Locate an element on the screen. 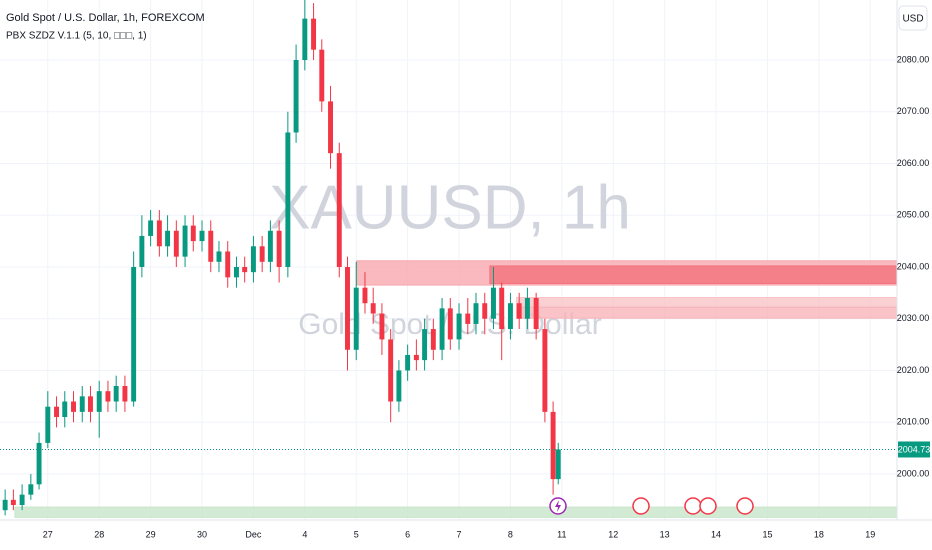 This screenshot has width=932, height=550. last-price-label: 2004.73 is located at coordinates (914, 449).